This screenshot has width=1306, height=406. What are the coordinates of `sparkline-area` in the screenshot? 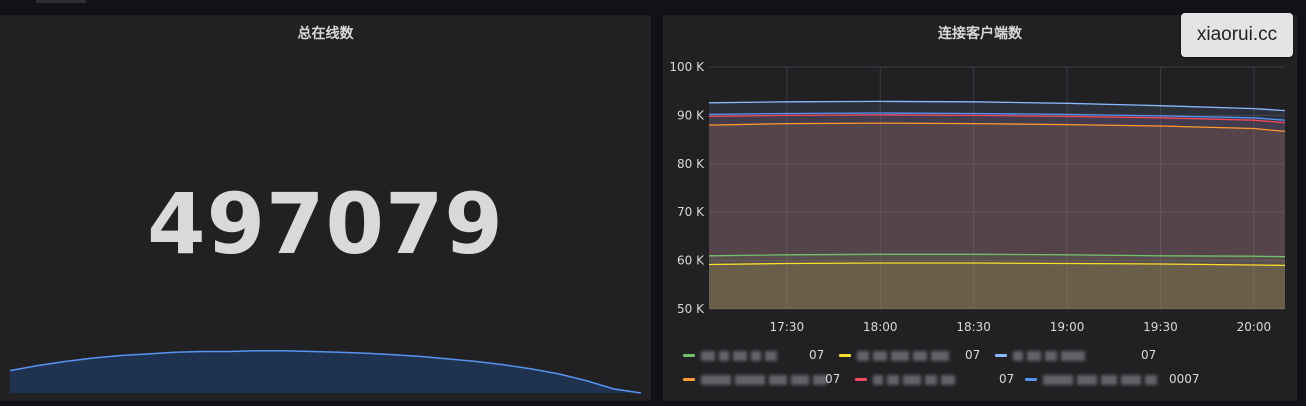 It's located at (325, 371).